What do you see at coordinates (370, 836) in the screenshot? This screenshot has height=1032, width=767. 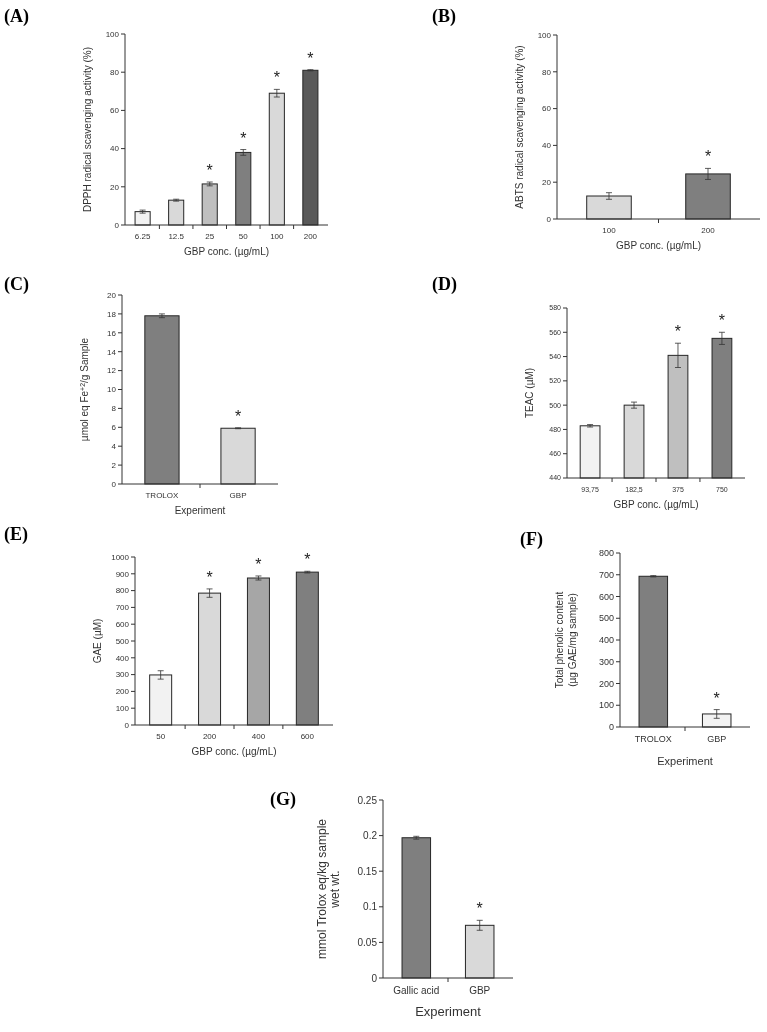 I see `y-tick-label: 0.2` at bounding box center [370, 836].